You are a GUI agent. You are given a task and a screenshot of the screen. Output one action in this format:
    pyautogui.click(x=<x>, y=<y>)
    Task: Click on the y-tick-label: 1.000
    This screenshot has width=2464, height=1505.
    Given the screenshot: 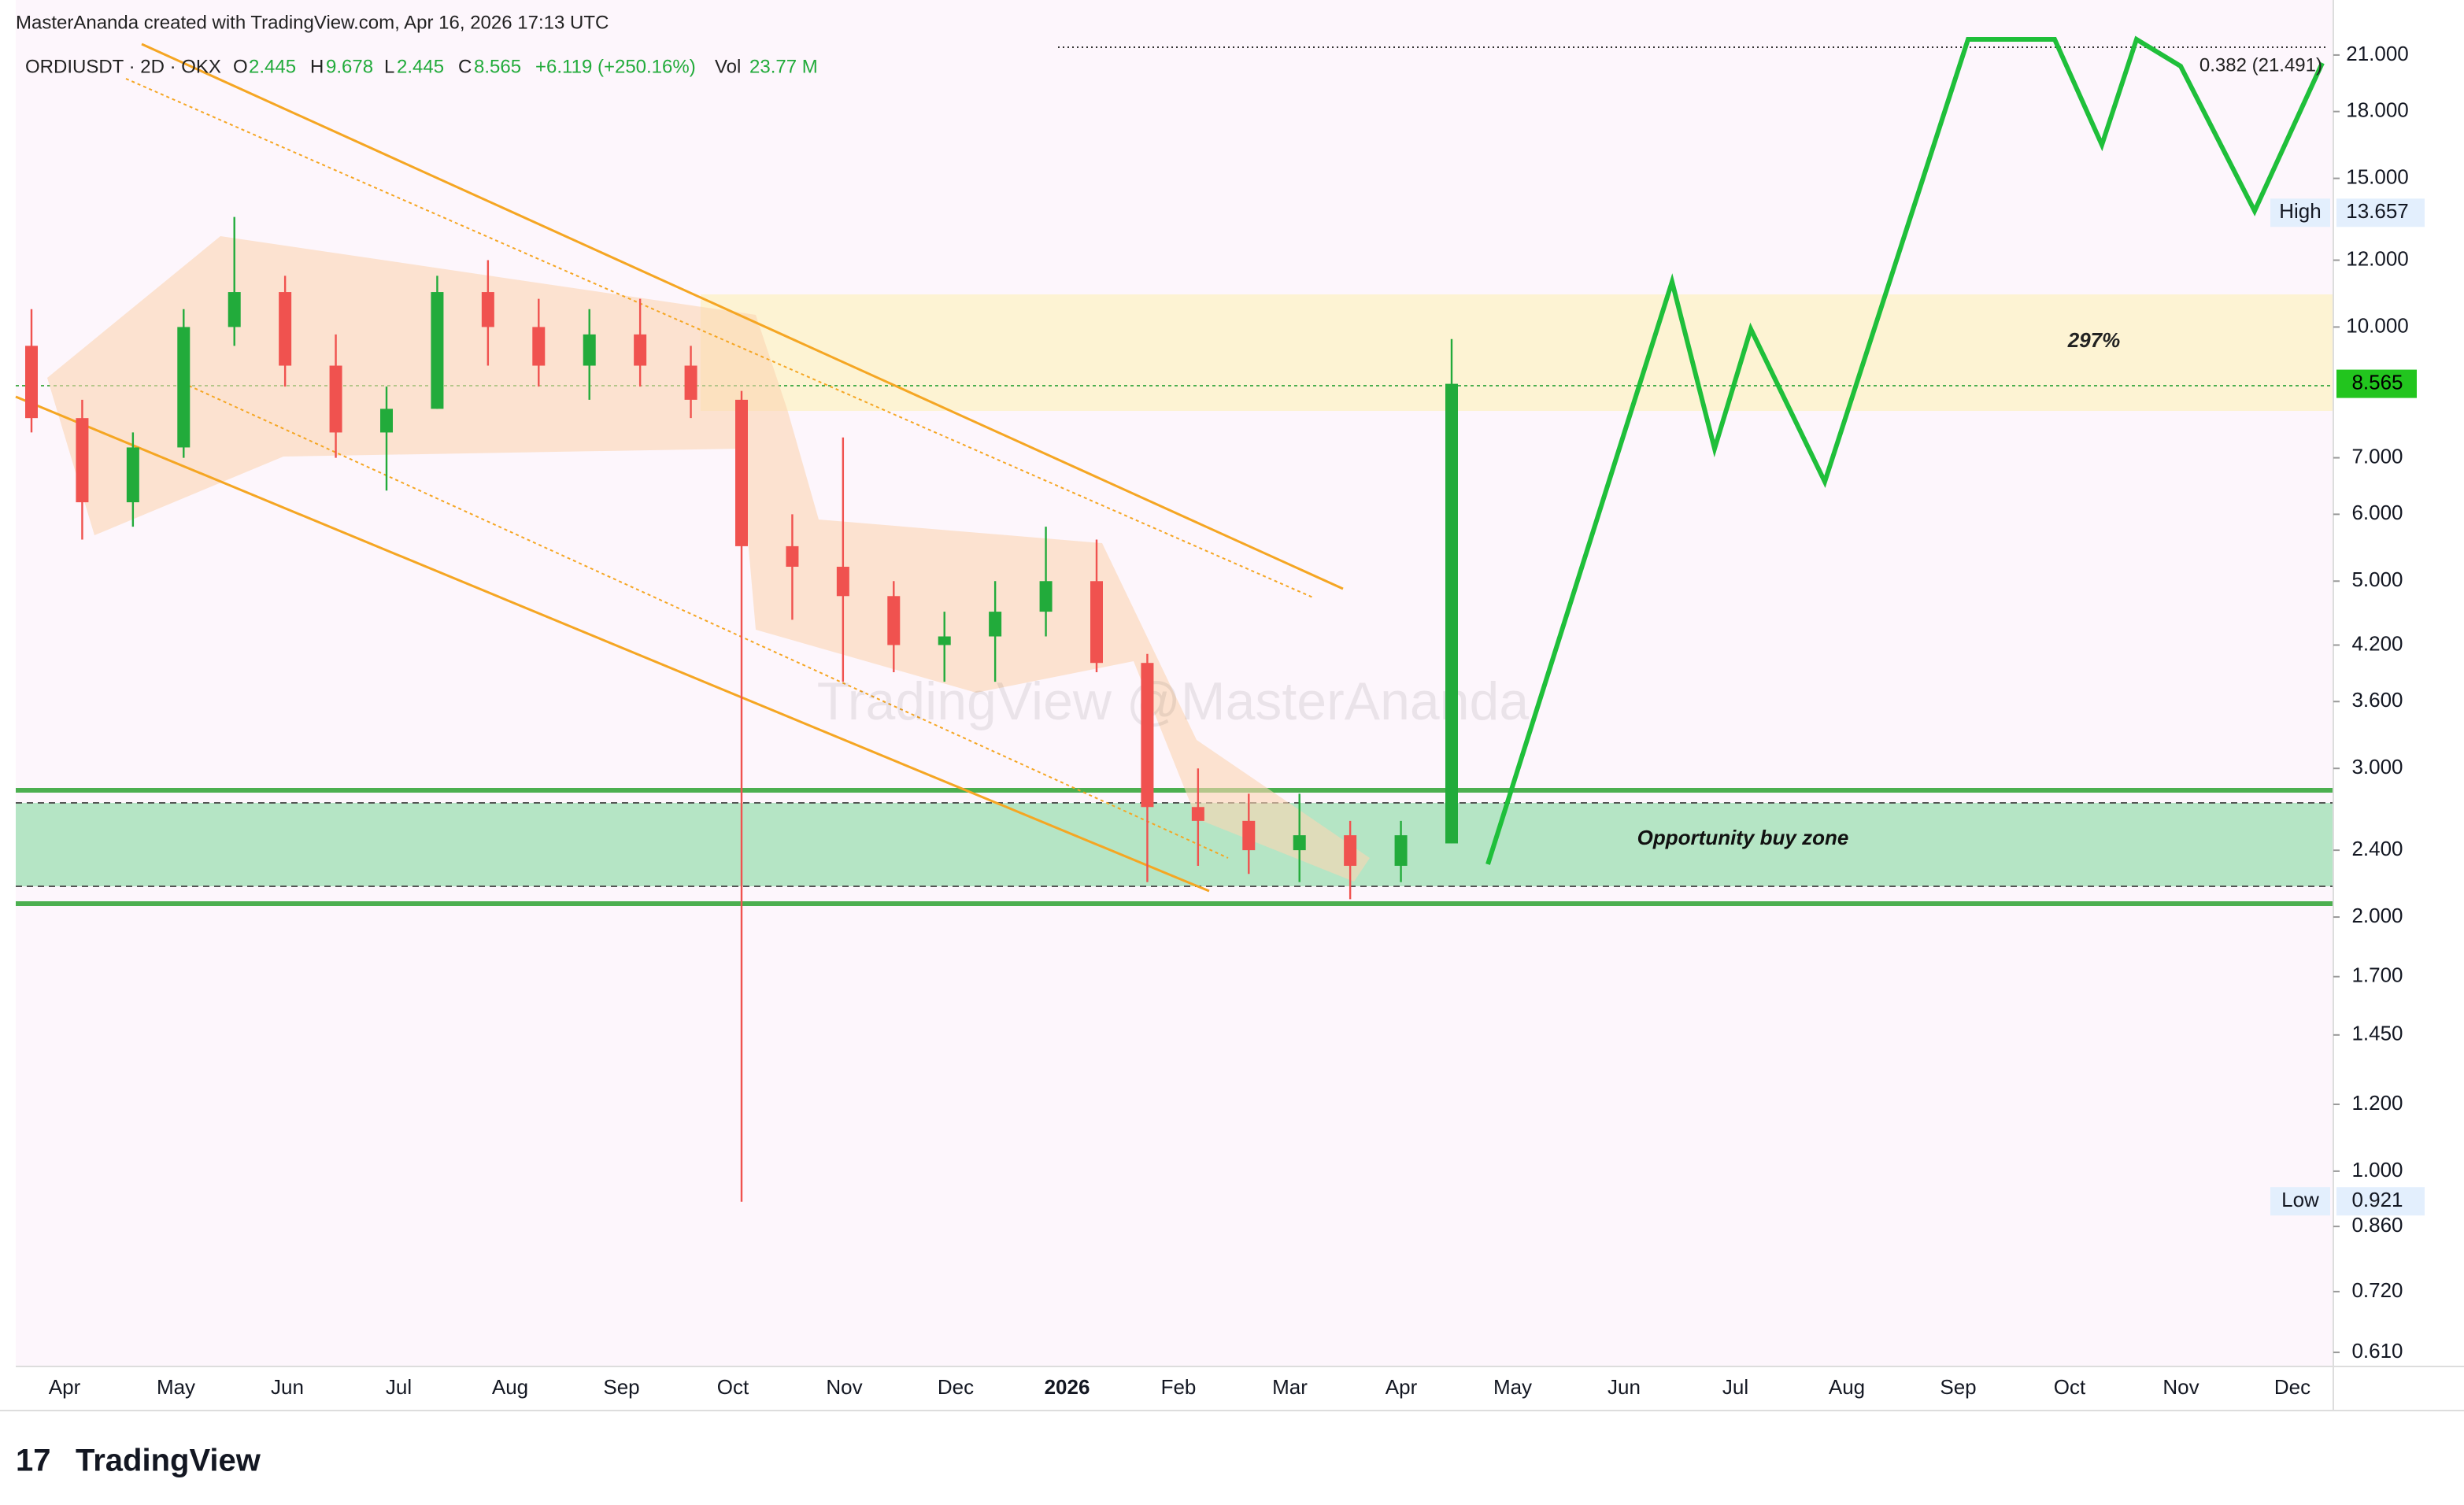 What is the action you would take?
    pyautogui.click(x=2377, y=1169)
    